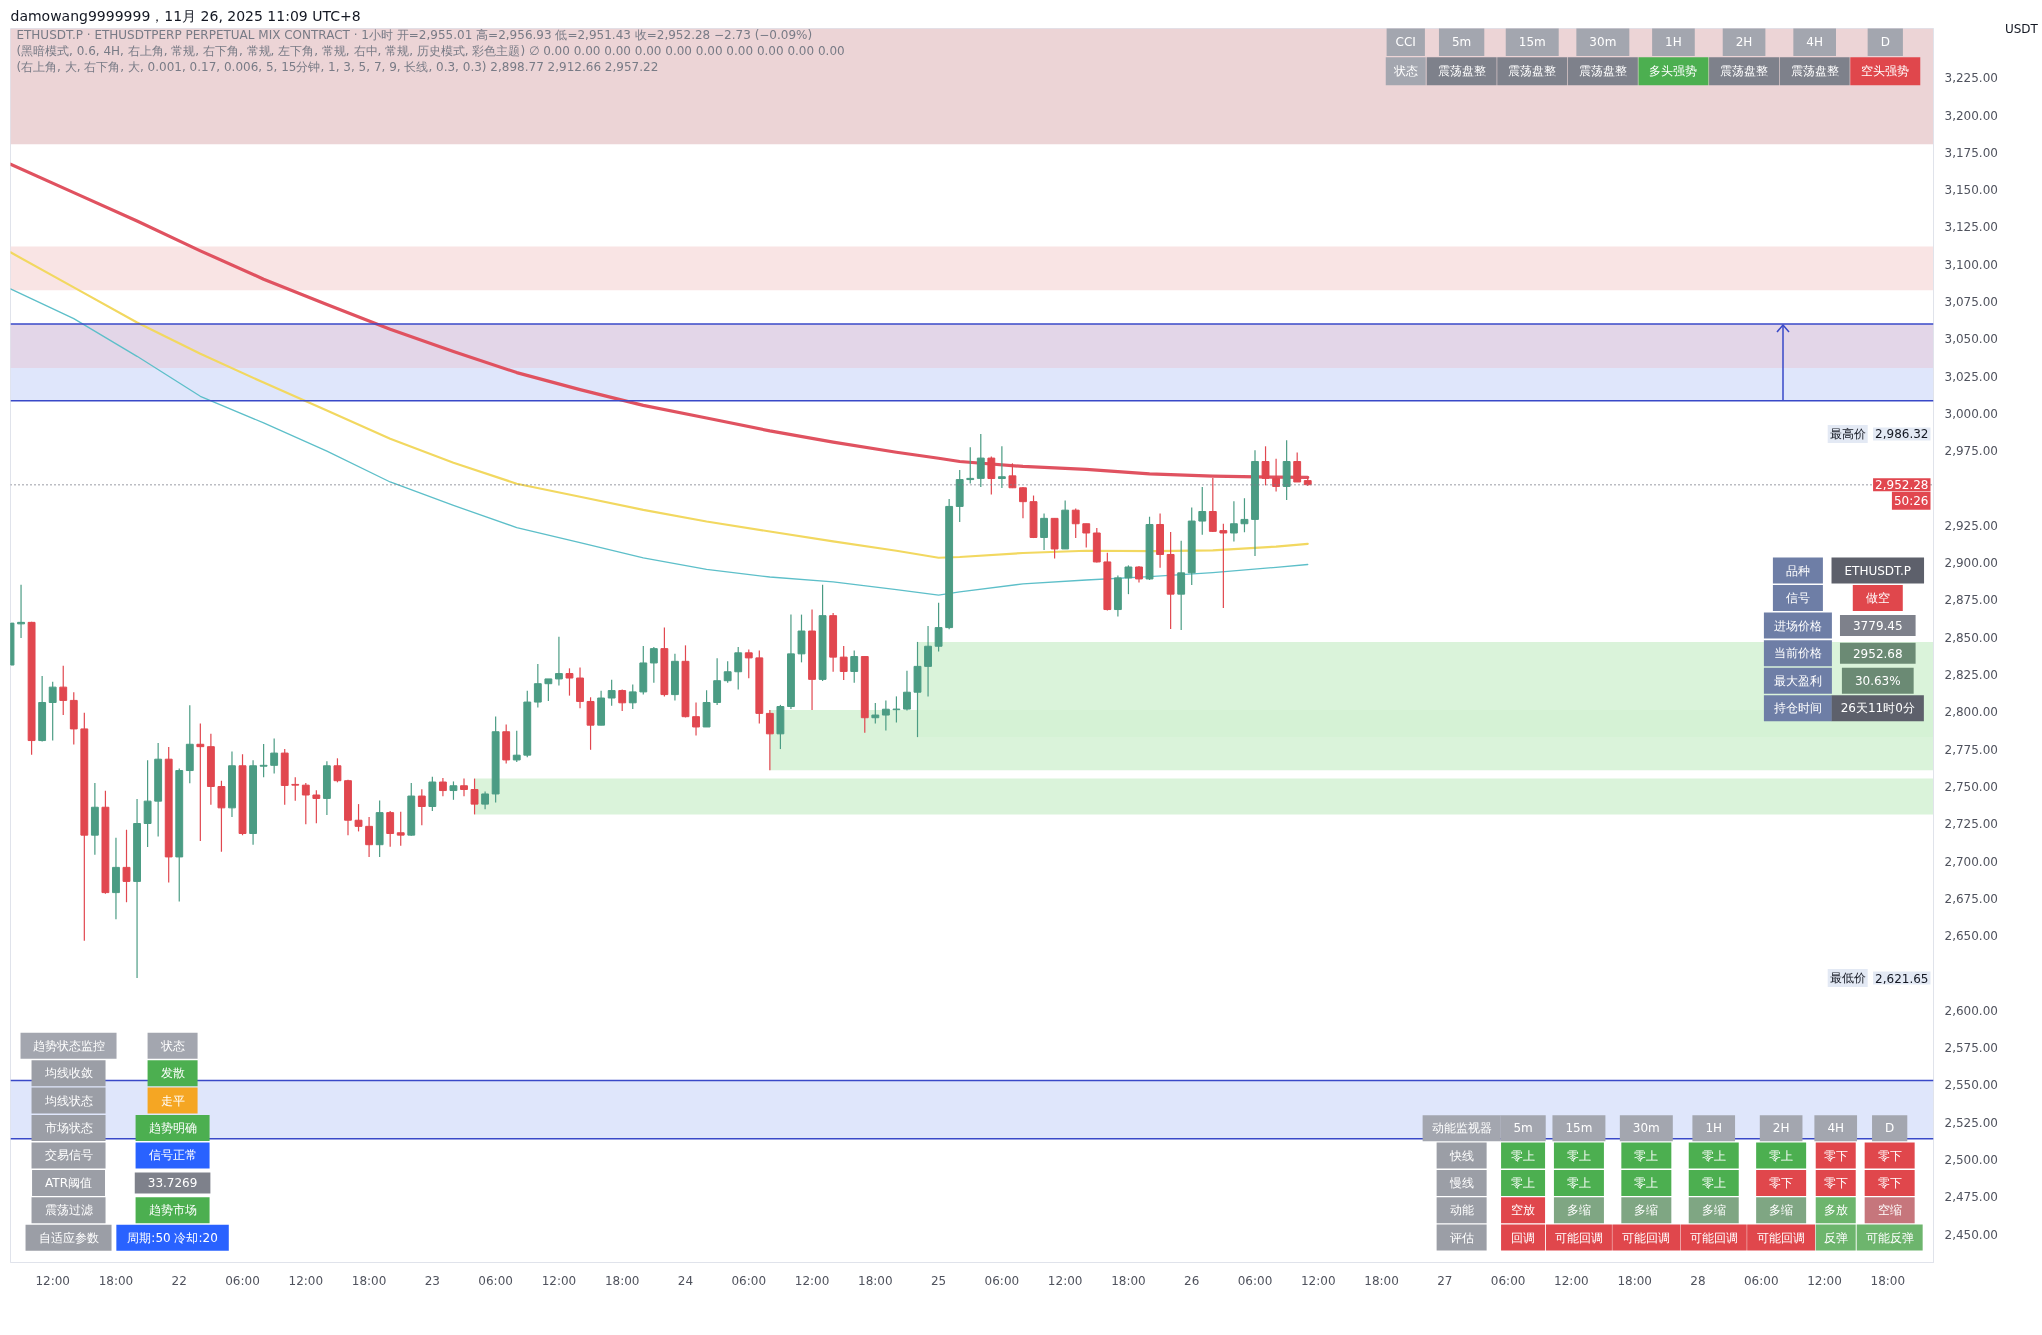 This screenshot has height=1335, width=2042. I want to click on annotation: 2H, so click(1781, 1128).